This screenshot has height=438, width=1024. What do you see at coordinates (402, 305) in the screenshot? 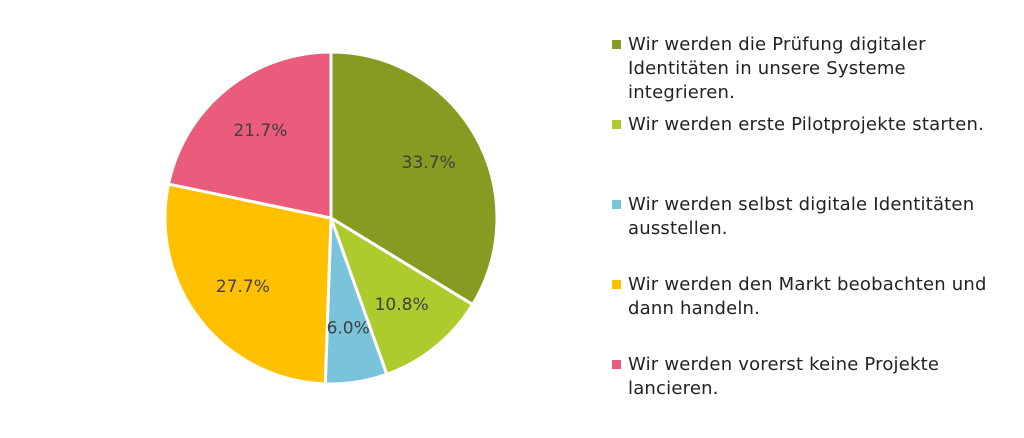
I see `pie-value-label-pilot: 10.8%` at bounding box center [402, 305].